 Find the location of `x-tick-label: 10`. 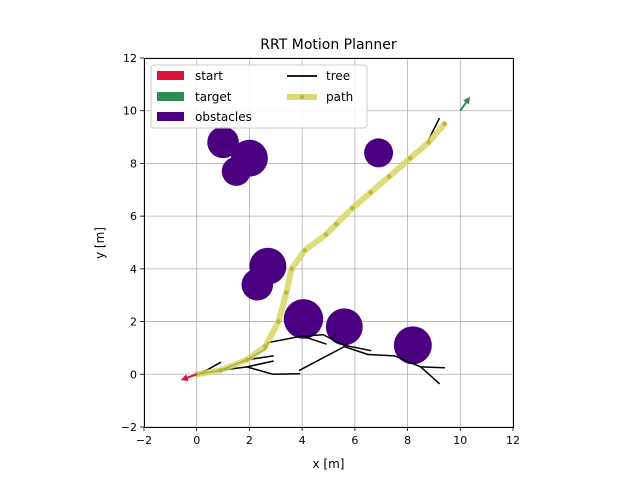

x-tick-label: 10 is located at coordinates (460, 440).